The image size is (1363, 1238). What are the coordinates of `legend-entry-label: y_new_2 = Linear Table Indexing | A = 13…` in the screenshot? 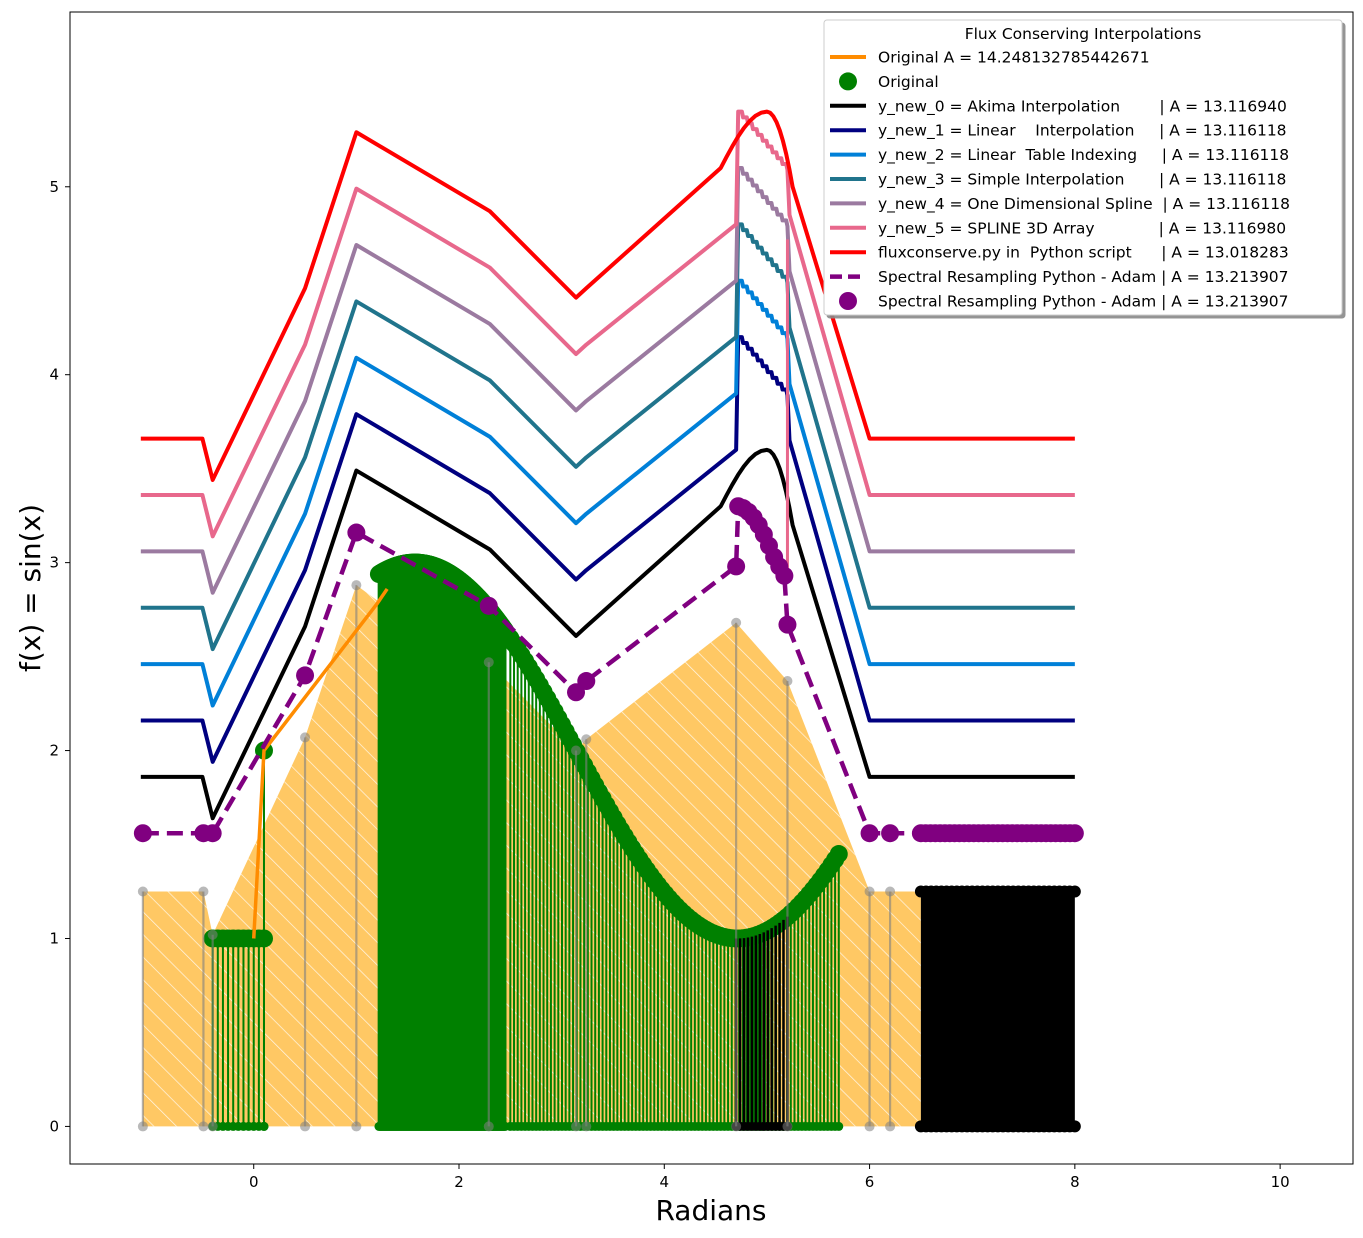 It's located at (1083, 155).